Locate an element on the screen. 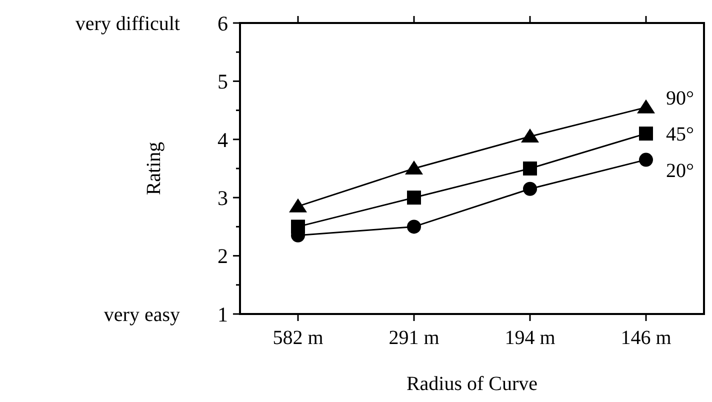 The height and width of the screenshot is (402, 712). text: very difficult is located at coordinates (127, 24).